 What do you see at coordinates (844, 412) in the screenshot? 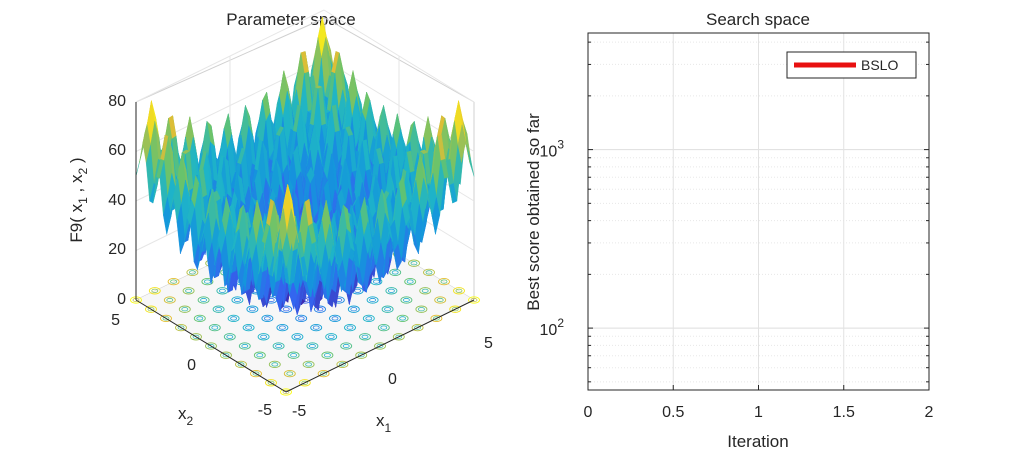
I see `x-tick-label: 1.5` at bounding box center [844, 412].